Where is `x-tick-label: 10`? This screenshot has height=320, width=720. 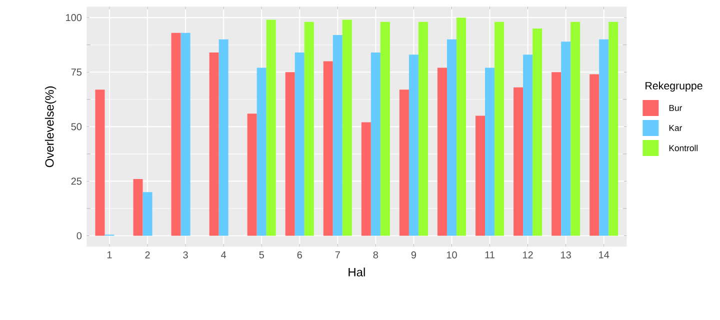
x-tick-label: 10 is located at coordinates (451, 254).